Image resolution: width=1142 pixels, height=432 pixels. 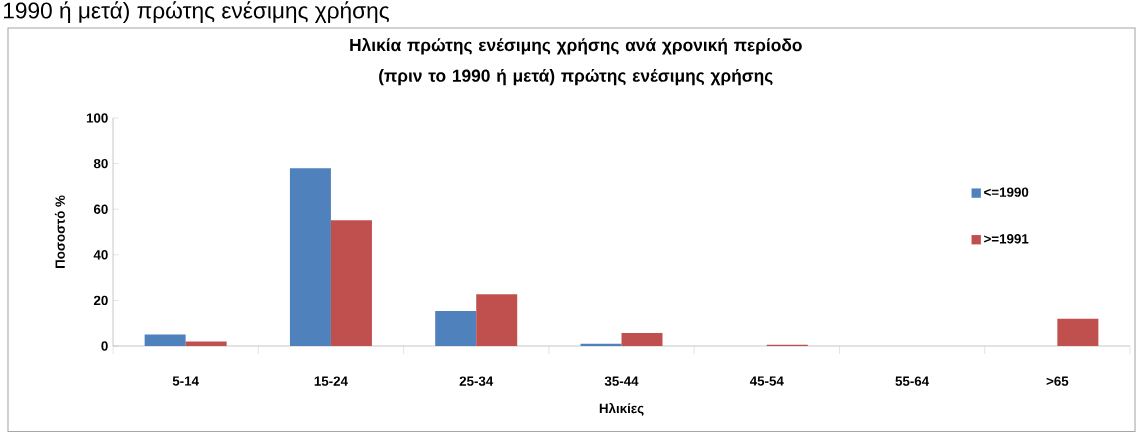 I want to click on y-axis-title: Ποσοστό %, so click(x=59, y=232).